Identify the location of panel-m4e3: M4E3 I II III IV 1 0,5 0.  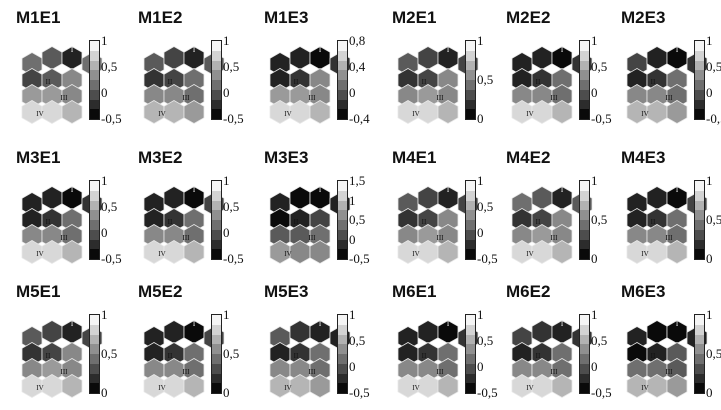
(668, 212).